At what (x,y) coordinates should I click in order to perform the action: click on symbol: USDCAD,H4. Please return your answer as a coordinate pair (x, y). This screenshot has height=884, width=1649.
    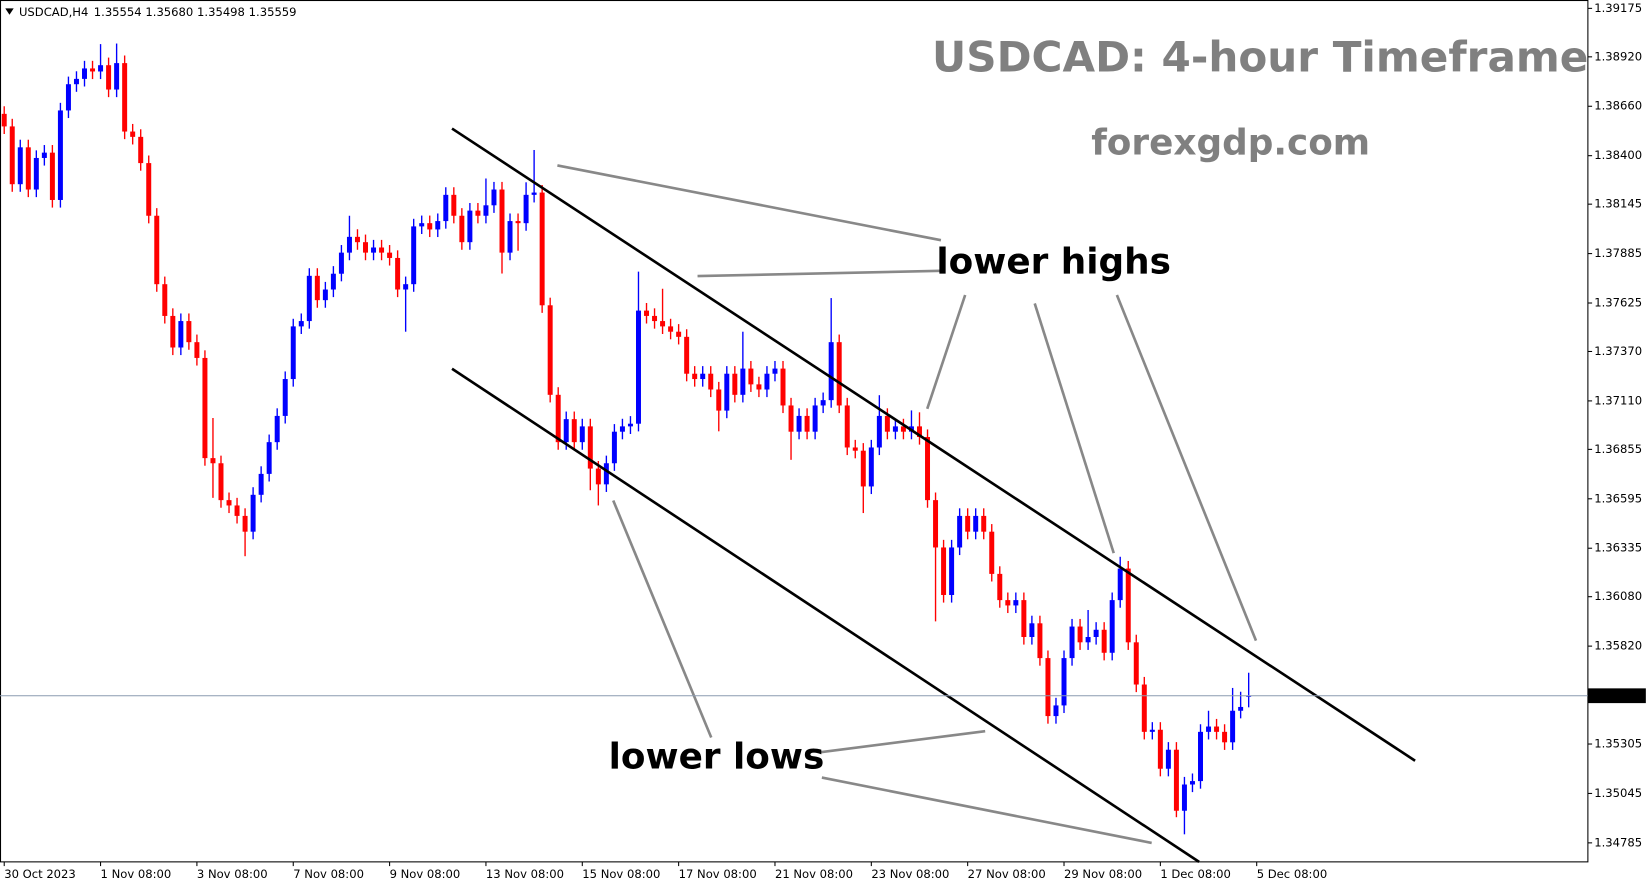
    Looking at the image, I should click on (53, 12).